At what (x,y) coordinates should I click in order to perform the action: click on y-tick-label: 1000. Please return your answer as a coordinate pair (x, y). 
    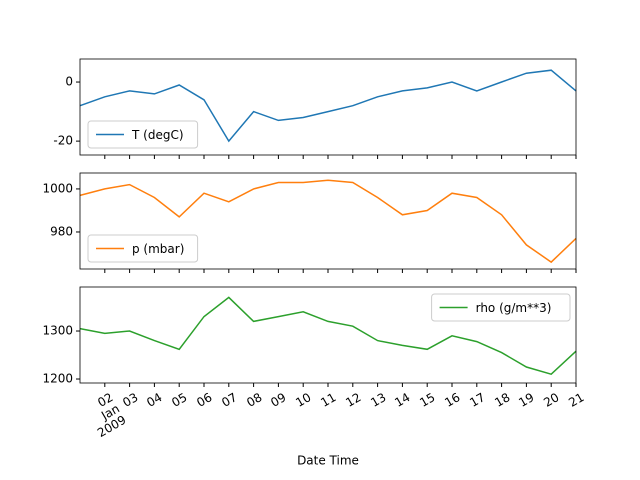
    Looking at the image, I should click on (57, 188).